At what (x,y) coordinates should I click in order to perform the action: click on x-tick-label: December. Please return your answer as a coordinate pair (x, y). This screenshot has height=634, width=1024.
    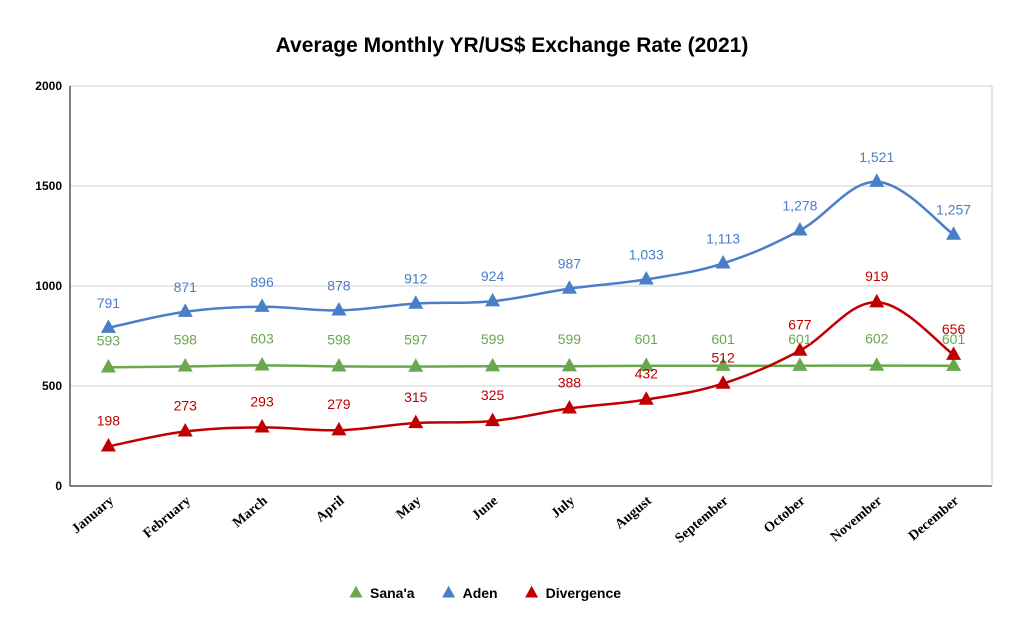
    Looking at the image, I should click on (934, 519).